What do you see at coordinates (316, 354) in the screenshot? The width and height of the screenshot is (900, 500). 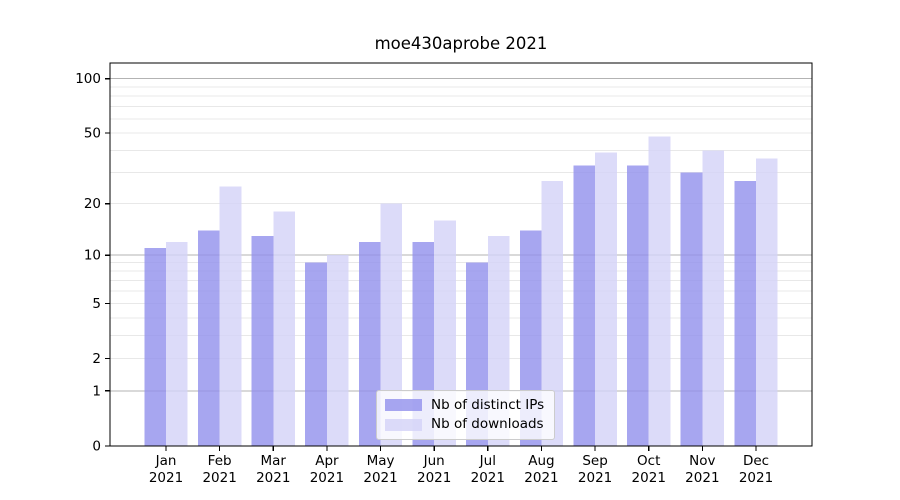 I see `bar-apr-distinct-ips` at bounding box center [316, 354].